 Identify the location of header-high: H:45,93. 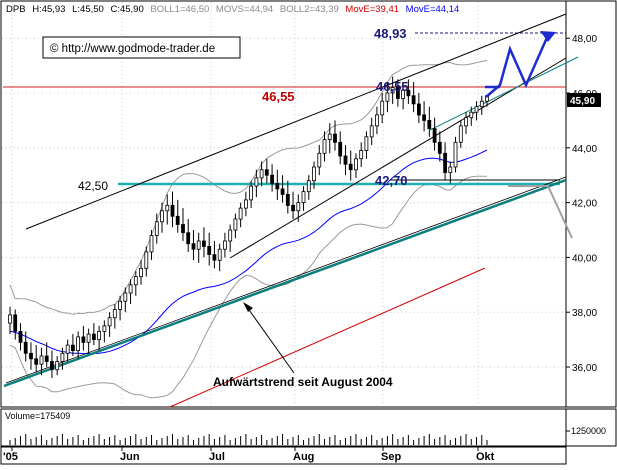
(48, 9).